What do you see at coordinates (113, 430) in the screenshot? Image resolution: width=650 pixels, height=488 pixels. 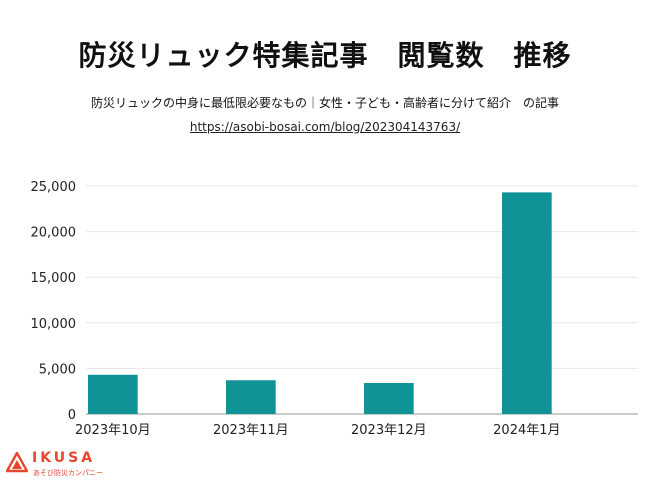 I see `x-tick-label: 2023年10月` at bounding box center [113, 430].